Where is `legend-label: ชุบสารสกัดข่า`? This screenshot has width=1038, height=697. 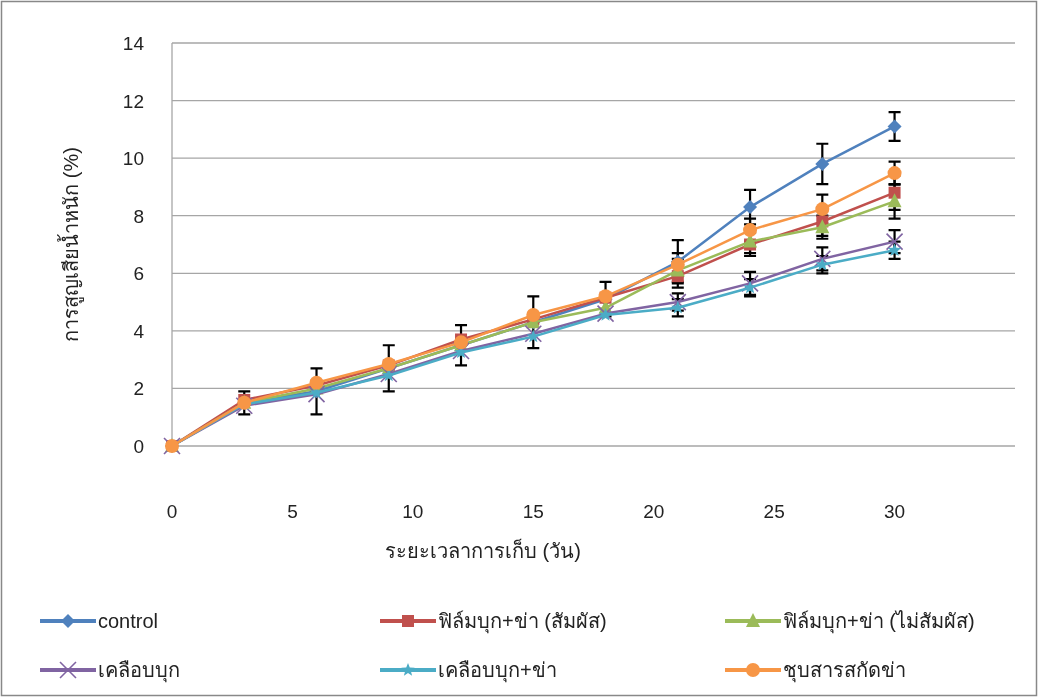
legend-label: ชุบสารสกัดข่า is located at coordinates (844, 671).